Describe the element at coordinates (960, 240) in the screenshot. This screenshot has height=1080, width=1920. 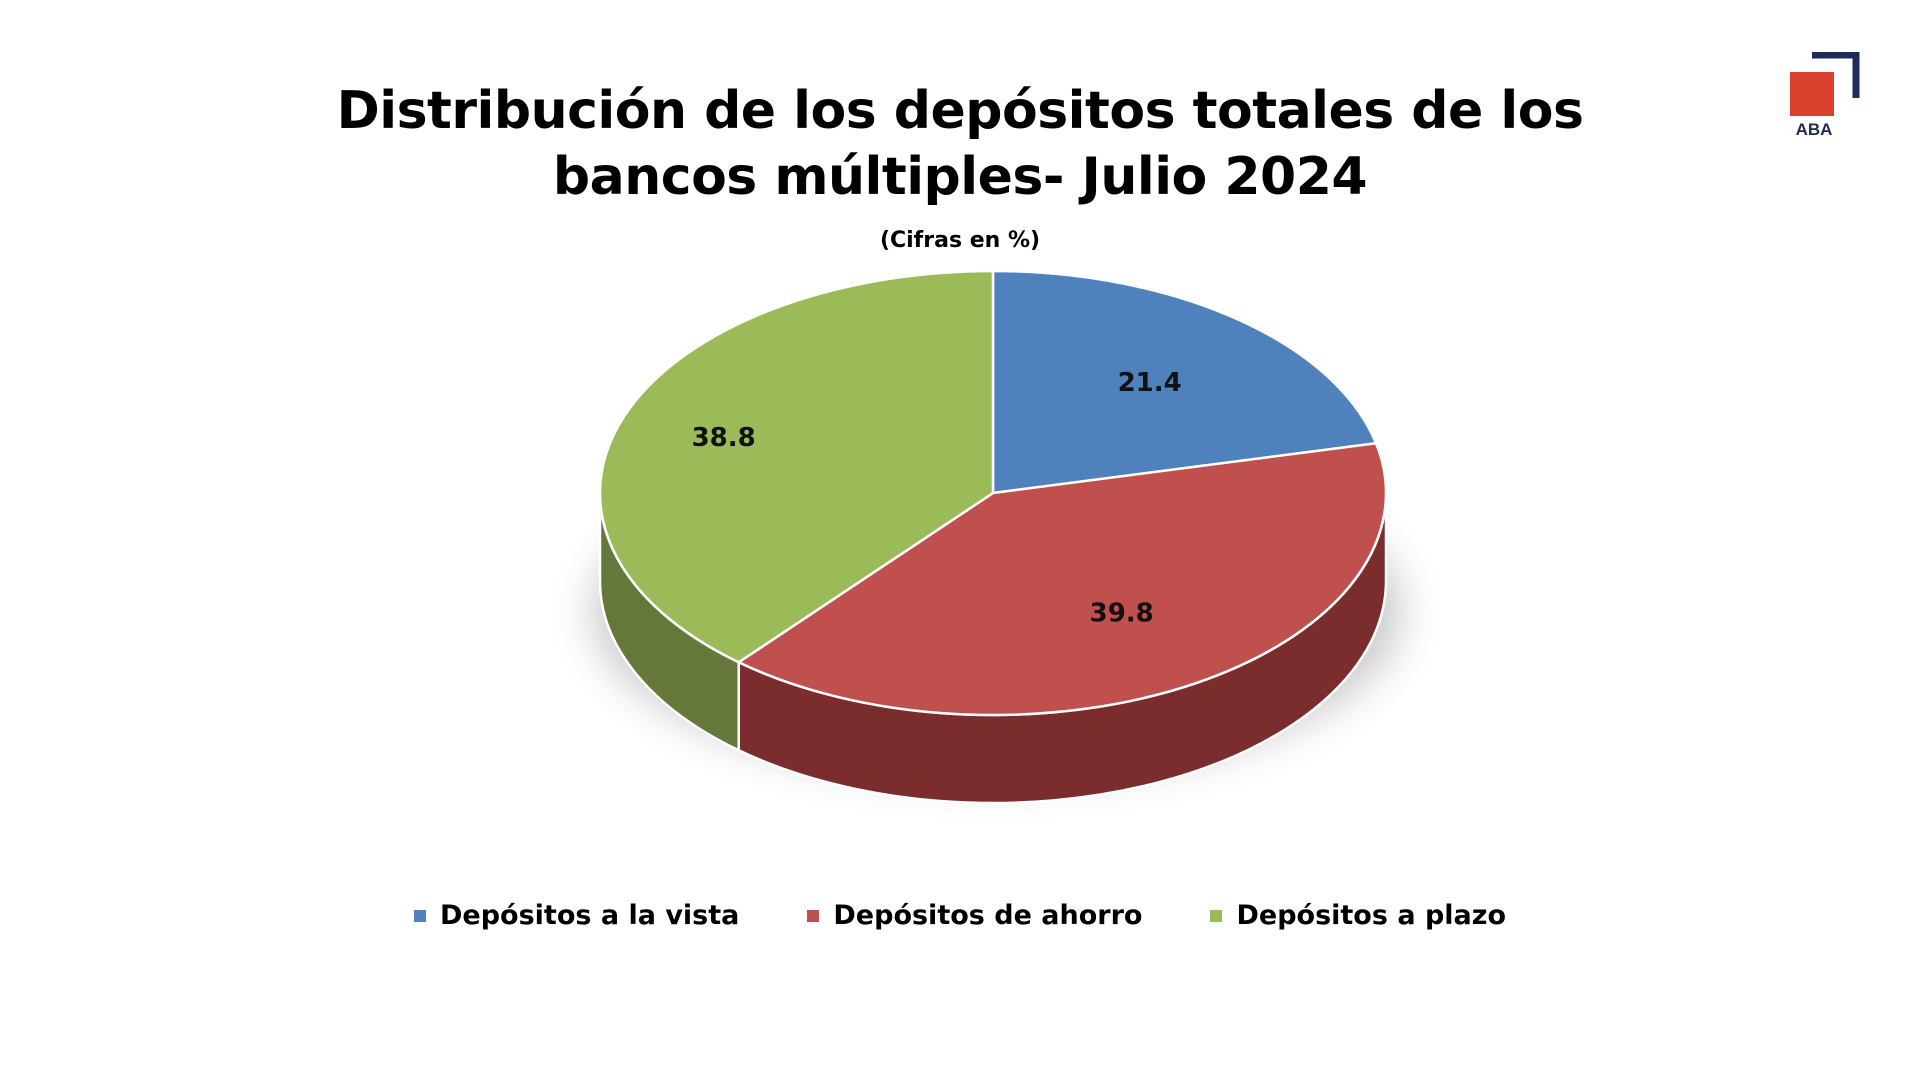
I see `chart-subtitle: (Cifras en %)` at that location.